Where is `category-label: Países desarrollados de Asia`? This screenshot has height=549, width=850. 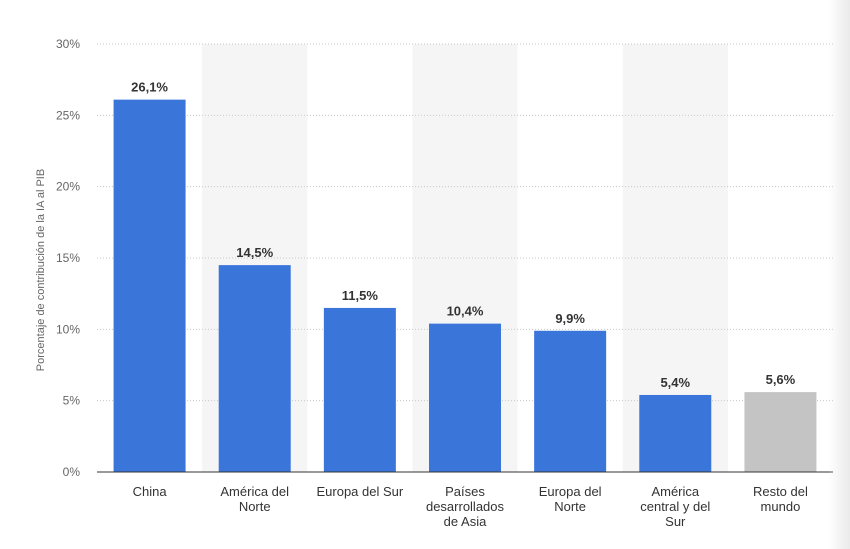
category-label: Países desarrollados de Asia is located at coordinates (465, 506).